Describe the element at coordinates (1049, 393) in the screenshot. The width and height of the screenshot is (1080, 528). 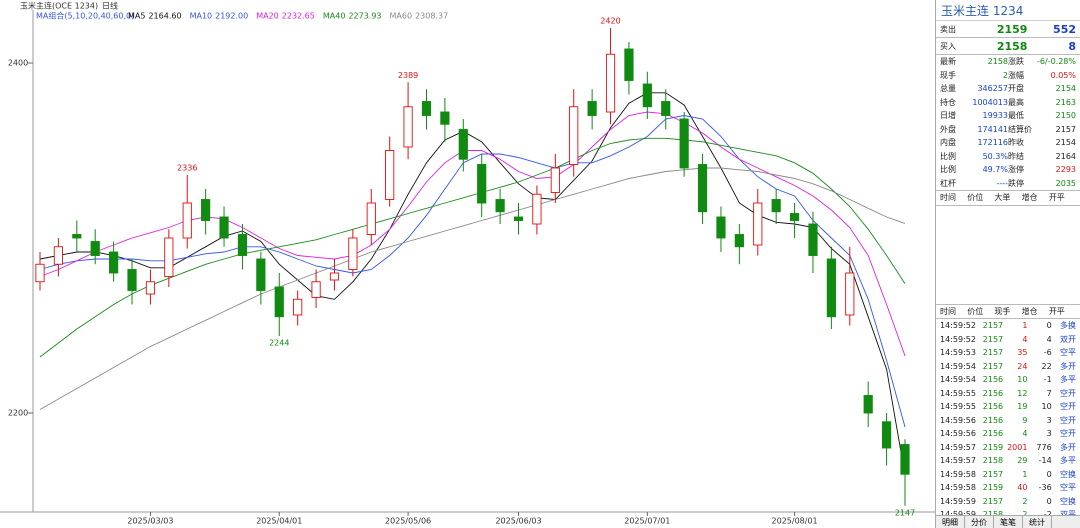
I see `tick-oi: 7` at that location.